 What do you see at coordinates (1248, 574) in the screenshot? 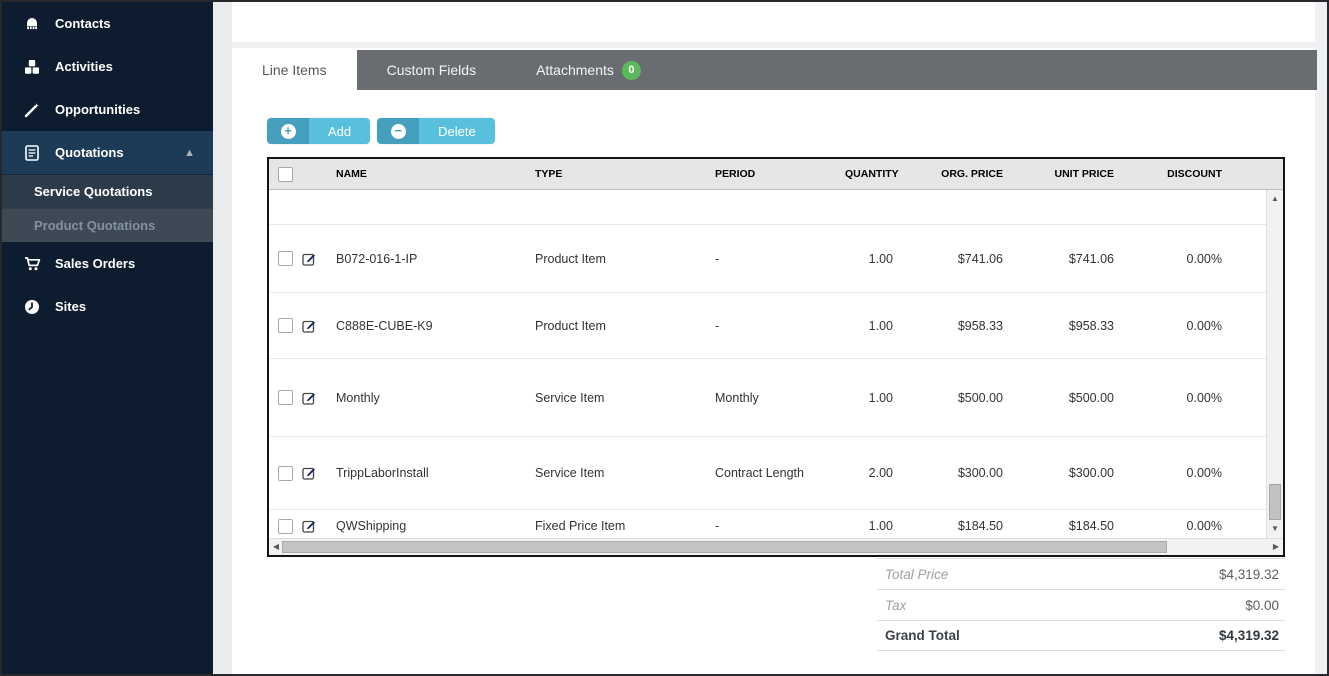
I see `total-price-value: $4,319.32` at bounding box center [1248, 574].